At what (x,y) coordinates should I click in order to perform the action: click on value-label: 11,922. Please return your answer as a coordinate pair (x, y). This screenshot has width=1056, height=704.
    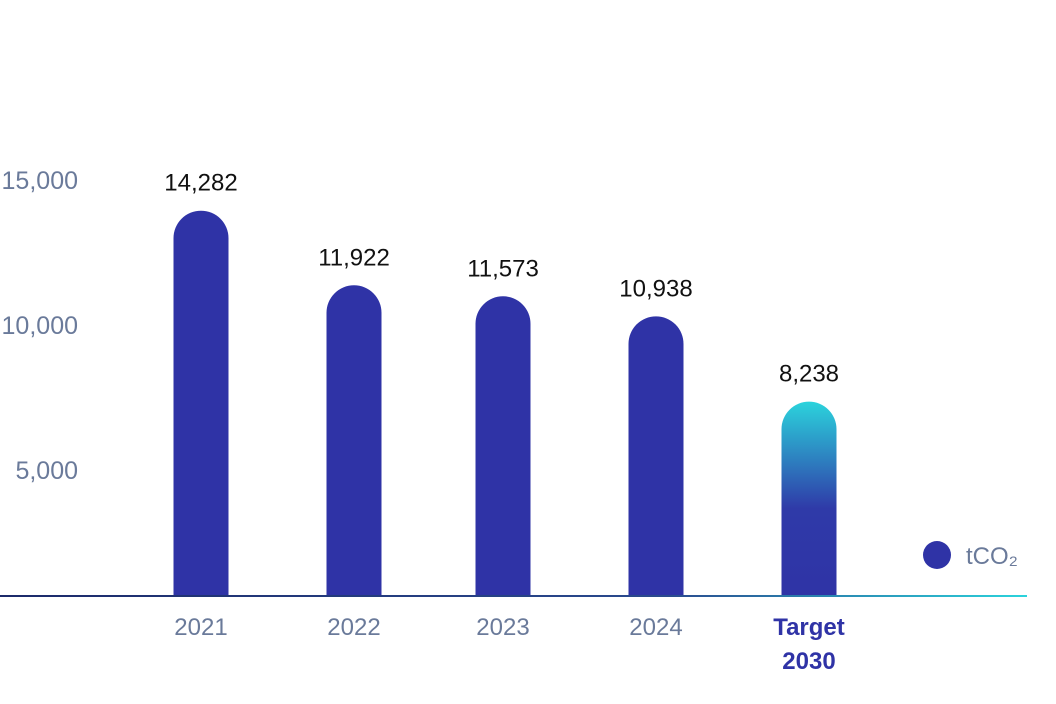
    Looking at the image, I should click on (354, 257).